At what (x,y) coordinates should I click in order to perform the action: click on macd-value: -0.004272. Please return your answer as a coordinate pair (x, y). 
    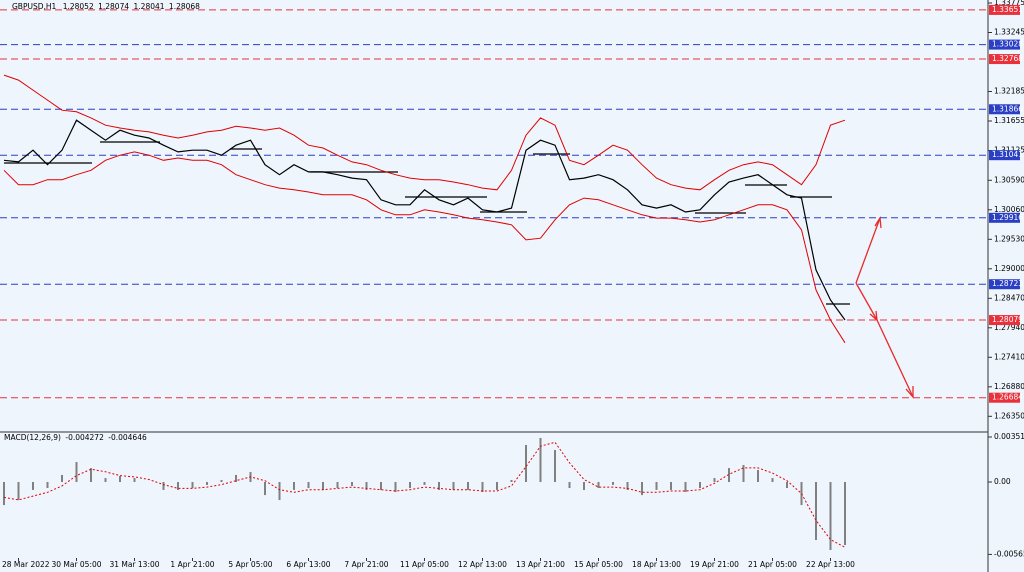
    Looking at the image, I should click on (84, 437).